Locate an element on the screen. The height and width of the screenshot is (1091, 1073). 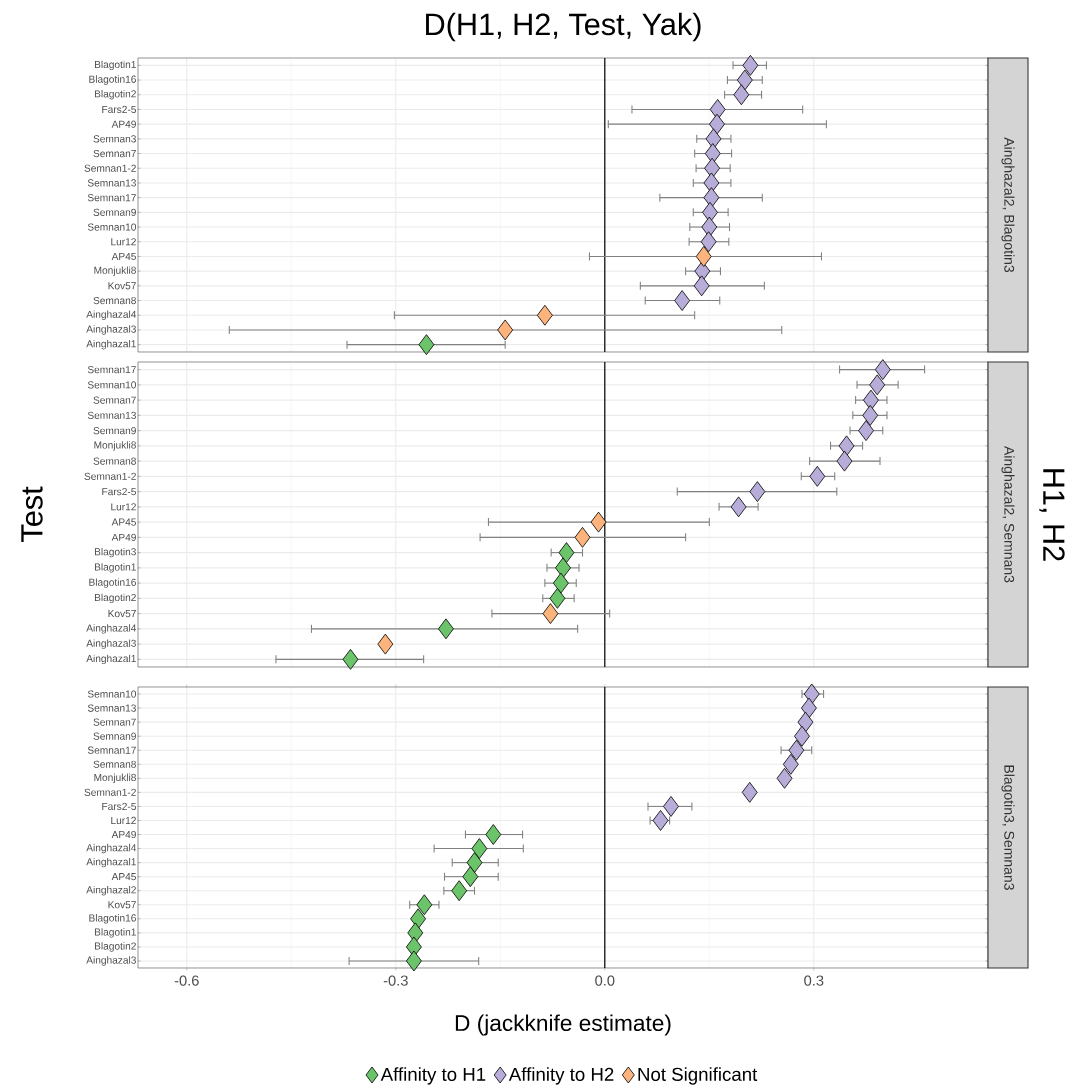
legend-label: Not Significant is located at coordinates (698, 1076).